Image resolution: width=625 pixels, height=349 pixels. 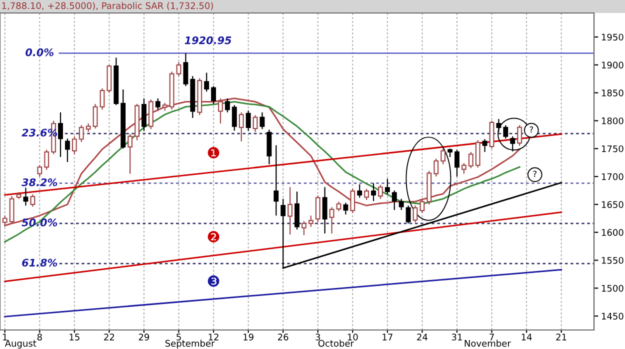 I want to click on x-tick-label: 31, so click(x=457, y=337).